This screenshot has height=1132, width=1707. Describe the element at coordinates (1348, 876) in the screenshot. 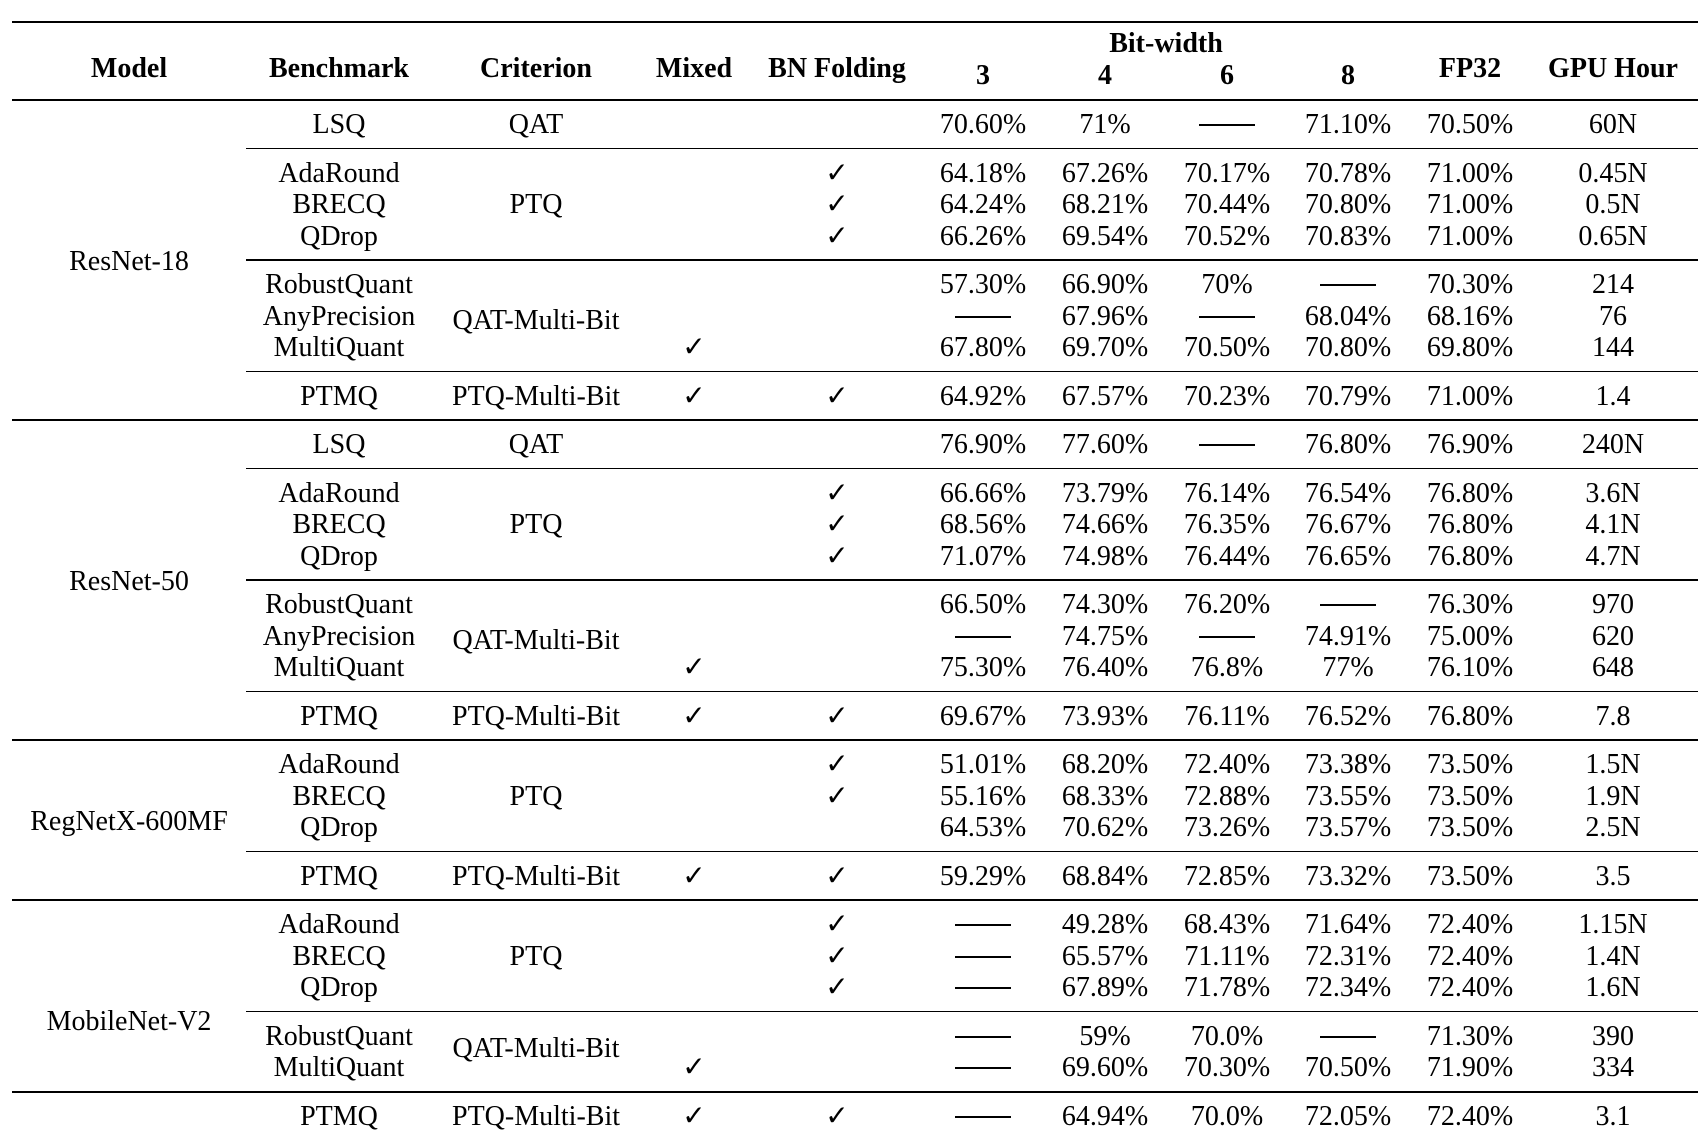

I see `bit-width-value: 73.32%` at that location.